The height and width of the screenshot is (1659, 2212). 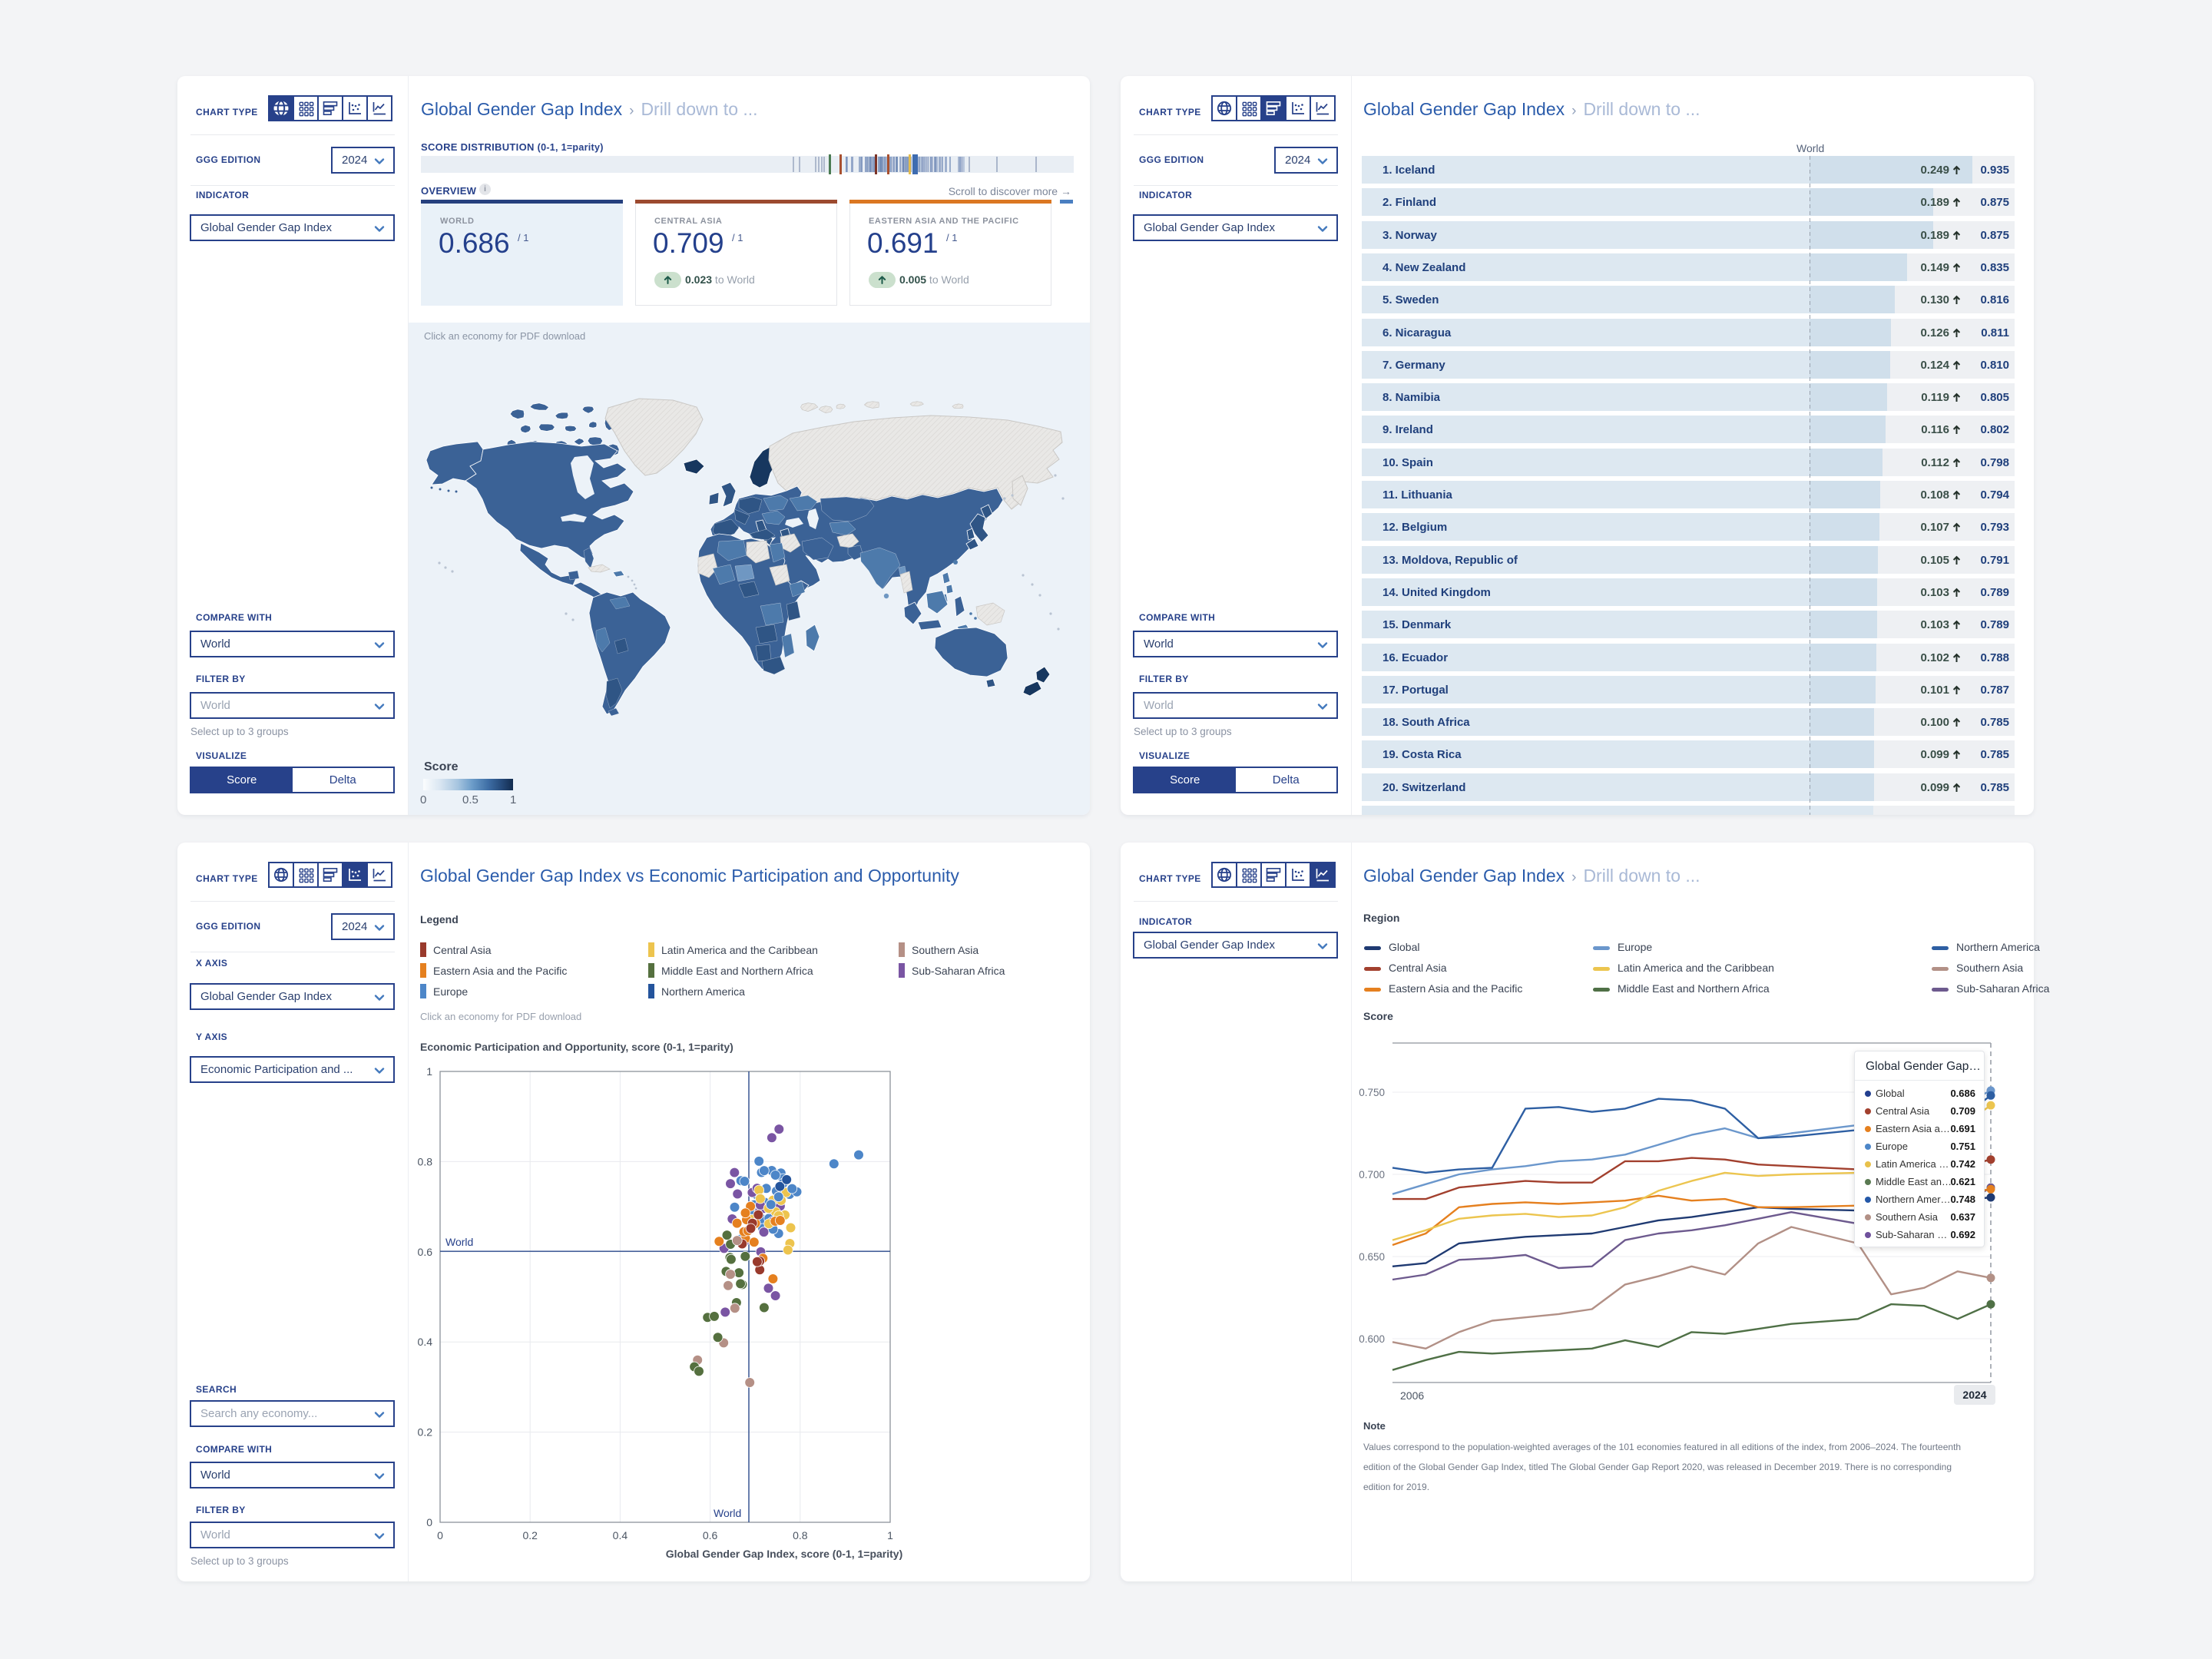 I want to click on svg-text: 2006, so click(x=1412, y=1396).